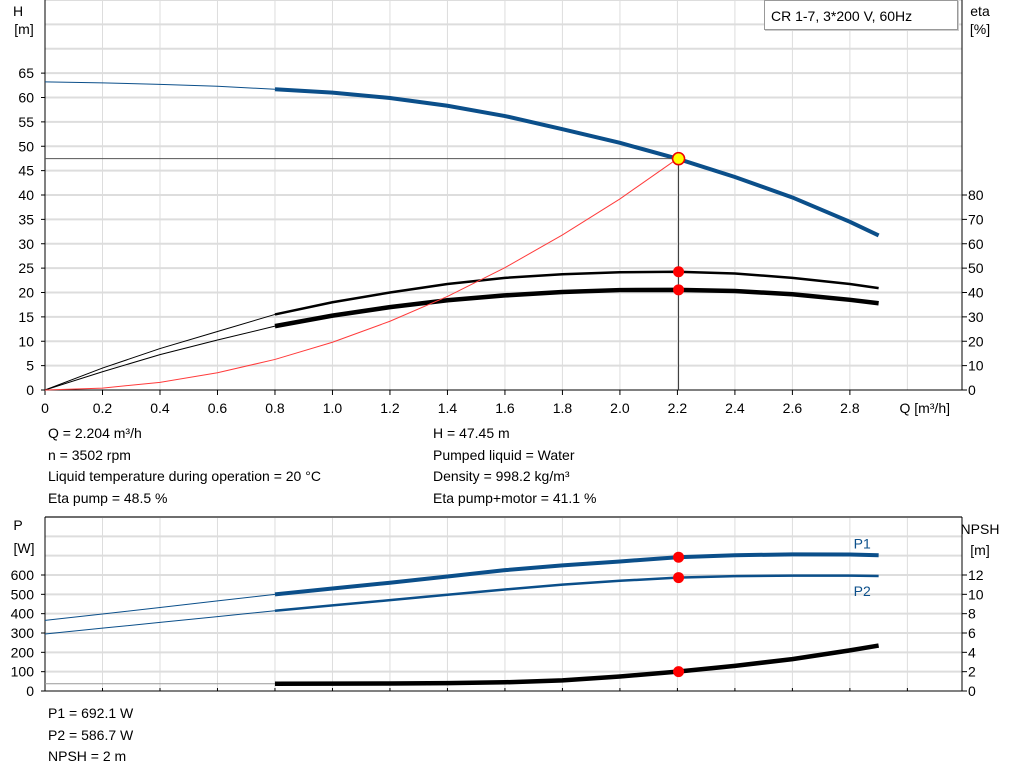 This screenshot has width=1024, height=781. What do you see at coordinates (862, 591) in the screenshot?
I see `series-label-P2: P2` at bounding box center [862, 591].